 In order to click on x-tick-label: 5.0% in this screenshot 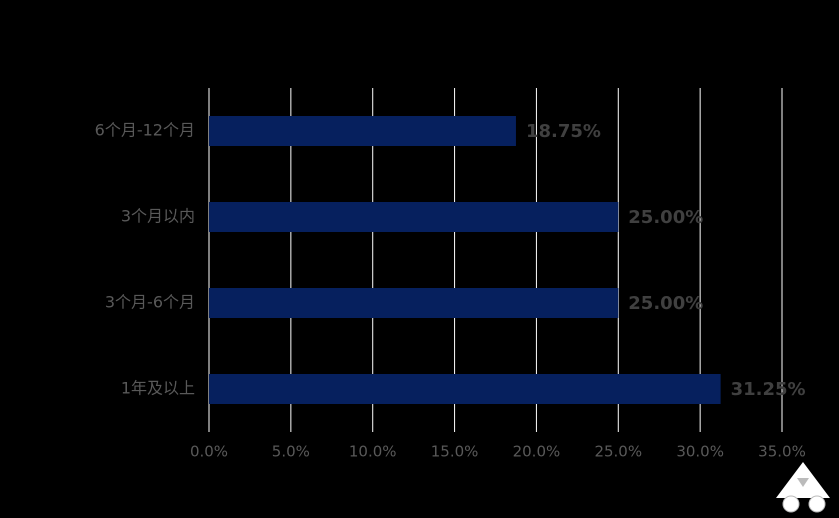, I will do `click(291, 452)`.